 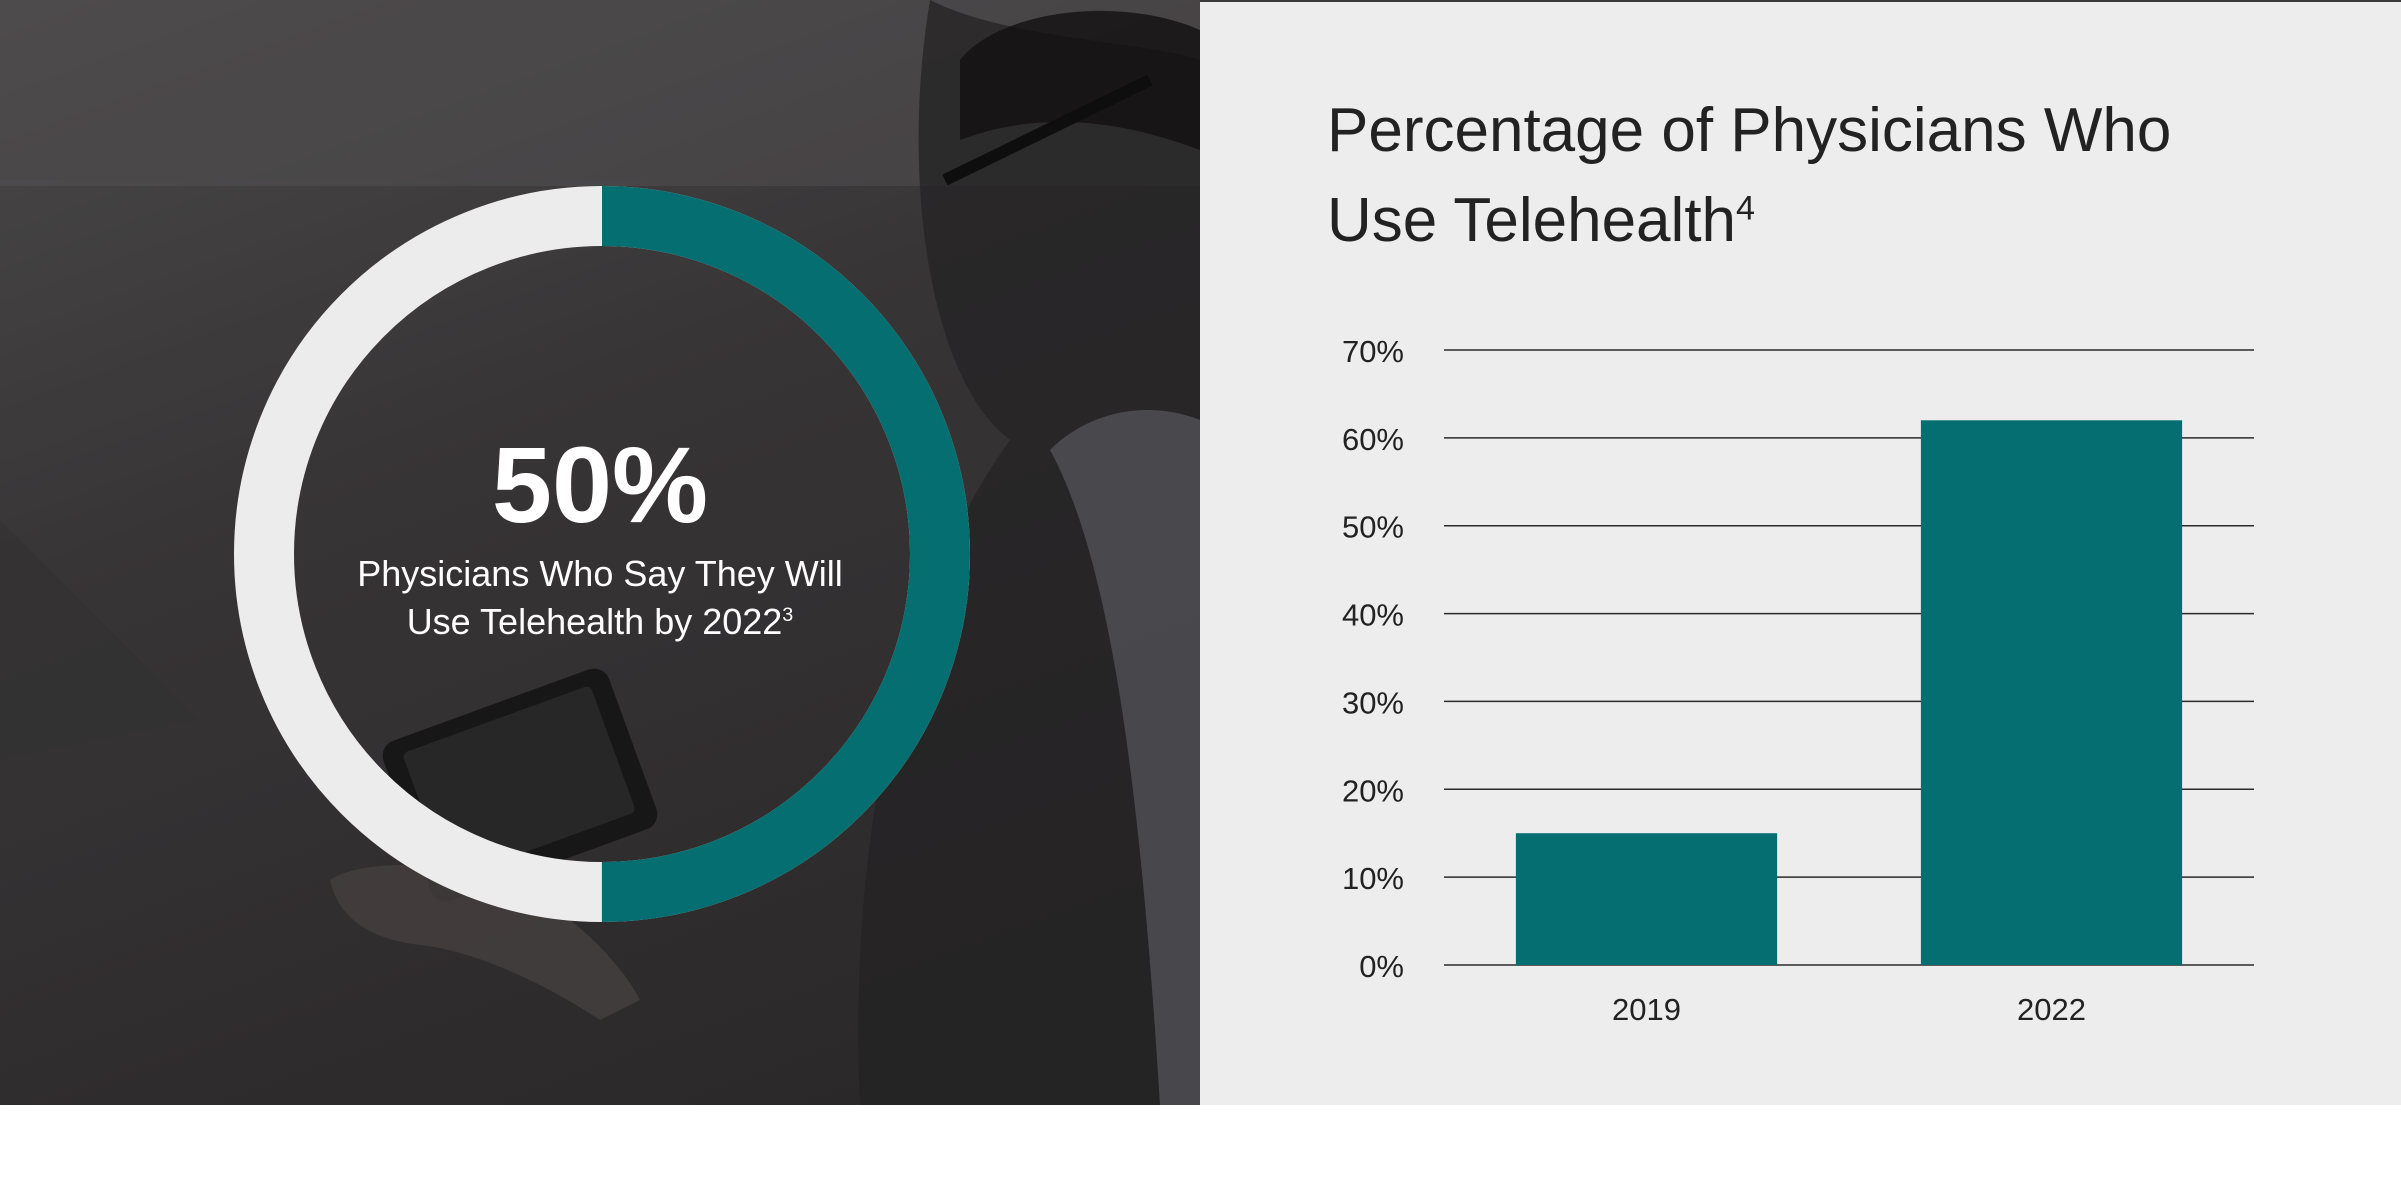 I want to click on y-tick-label: 30%, so click(x=1373, y=702).